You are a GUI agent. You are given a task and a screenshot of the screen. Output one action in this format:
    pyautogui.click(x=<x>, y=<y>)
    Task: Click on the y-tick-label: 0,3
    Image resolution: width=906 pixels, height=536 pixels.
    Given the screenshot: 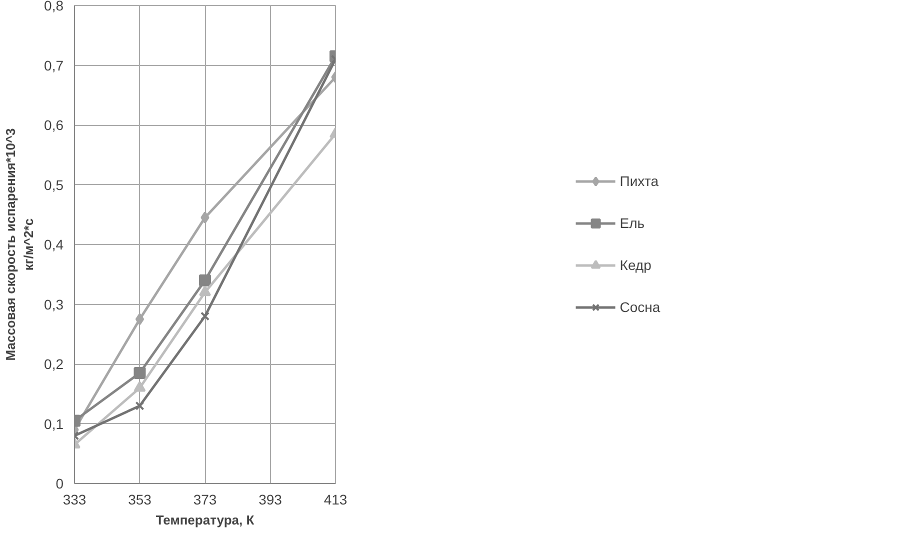 What is the action you would take?
    pyautogui.click(x=54, y=304)
    